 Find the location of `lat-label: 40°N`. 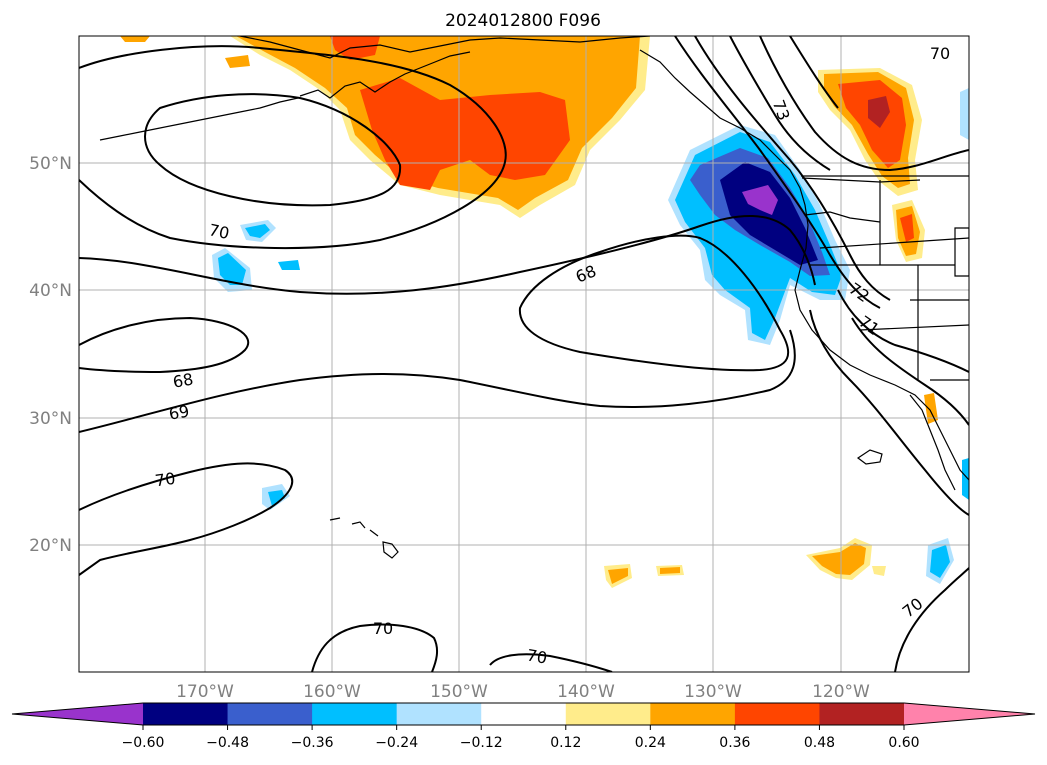

lat-label: 40°N is located at coordinates (50, 291).